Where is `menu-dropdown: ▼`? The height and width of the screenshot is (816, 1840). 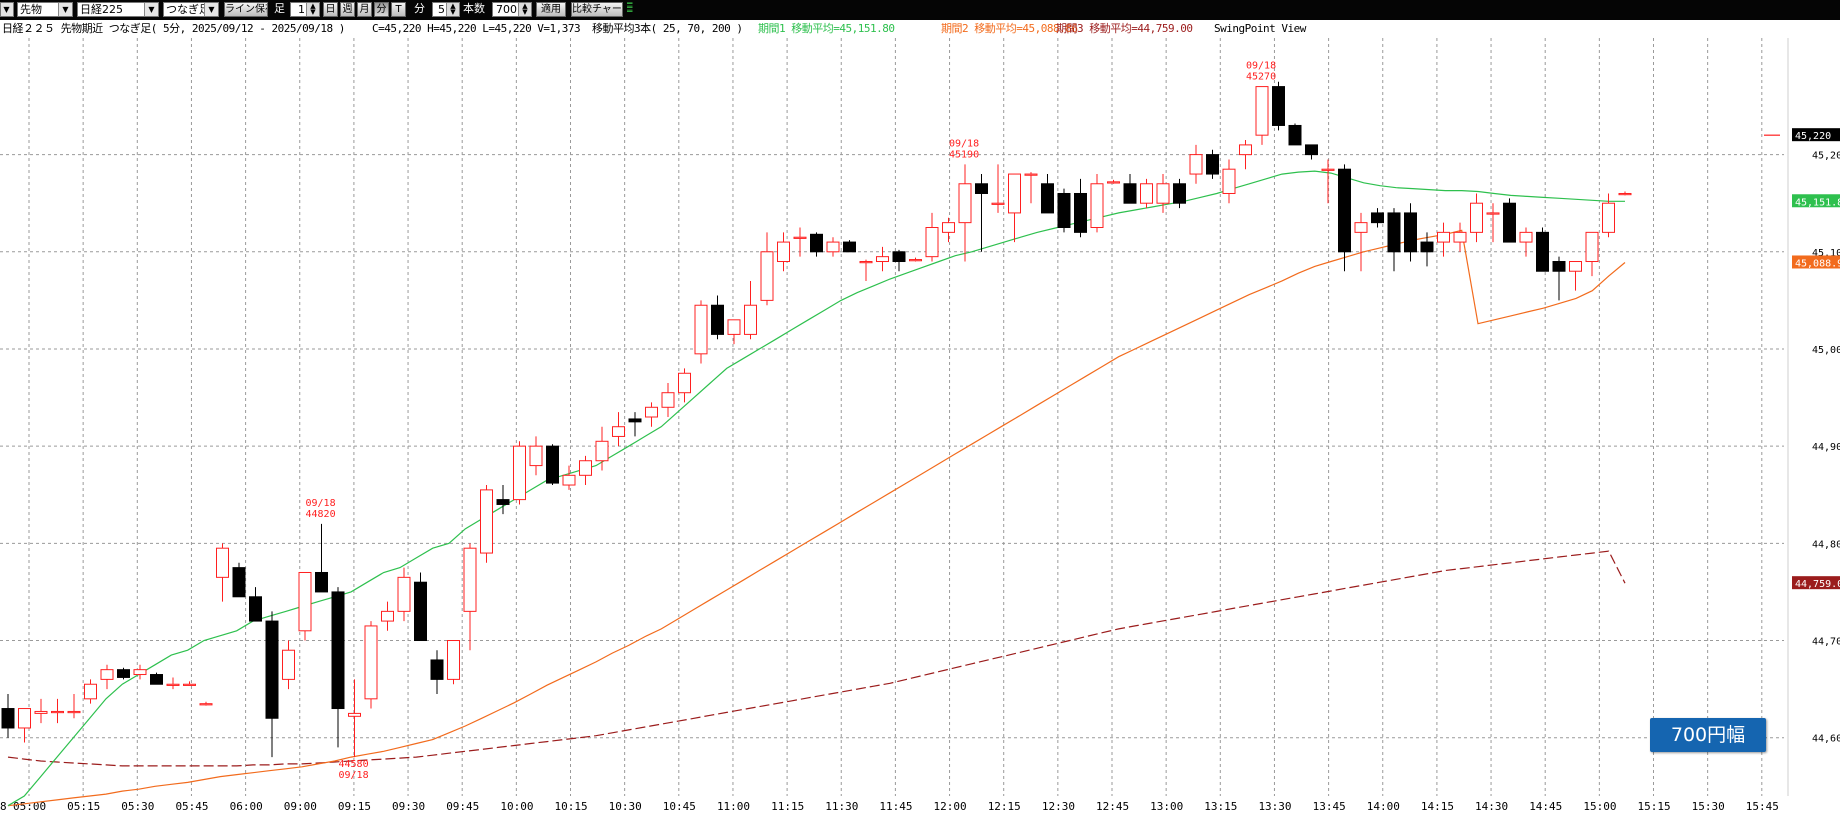
menu-dropdown: ▼ is located at coordinates (7, 9).